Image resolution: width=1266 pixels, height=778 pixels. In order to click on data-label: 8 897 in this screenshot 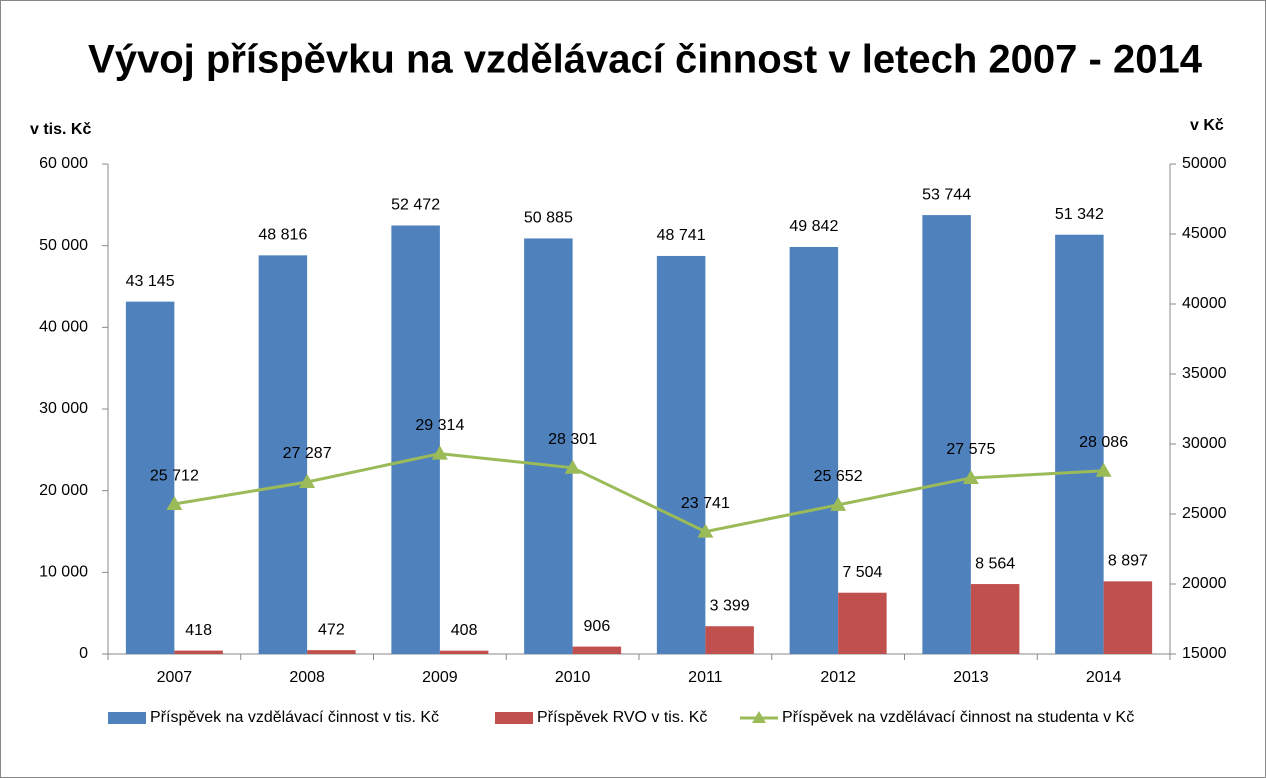, I will do `click(1128, 561)`.